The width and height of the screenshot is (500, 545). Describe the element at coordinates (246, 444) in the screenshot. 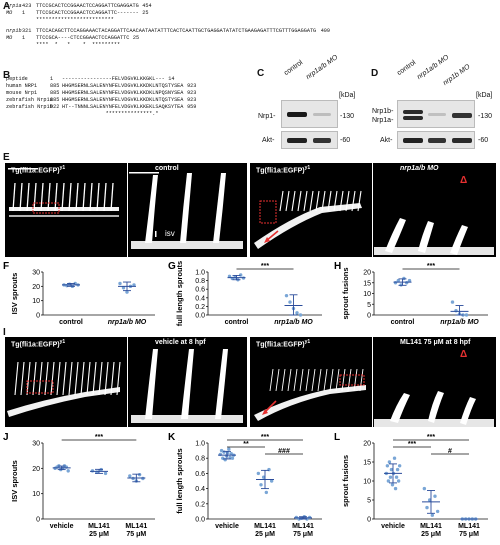

I see `significance-label: **` at that location.